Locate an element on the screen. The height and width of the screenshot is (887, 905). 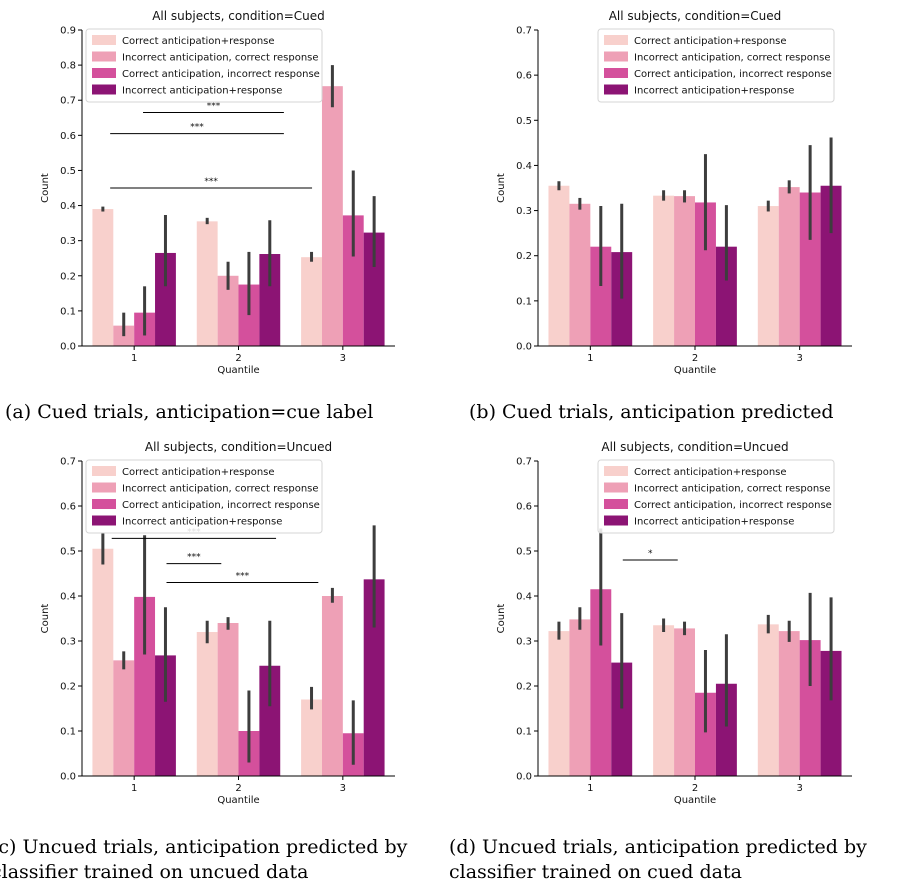
legend-label: Incorrect anticipation, correct response is located at coordinates (220, 489).